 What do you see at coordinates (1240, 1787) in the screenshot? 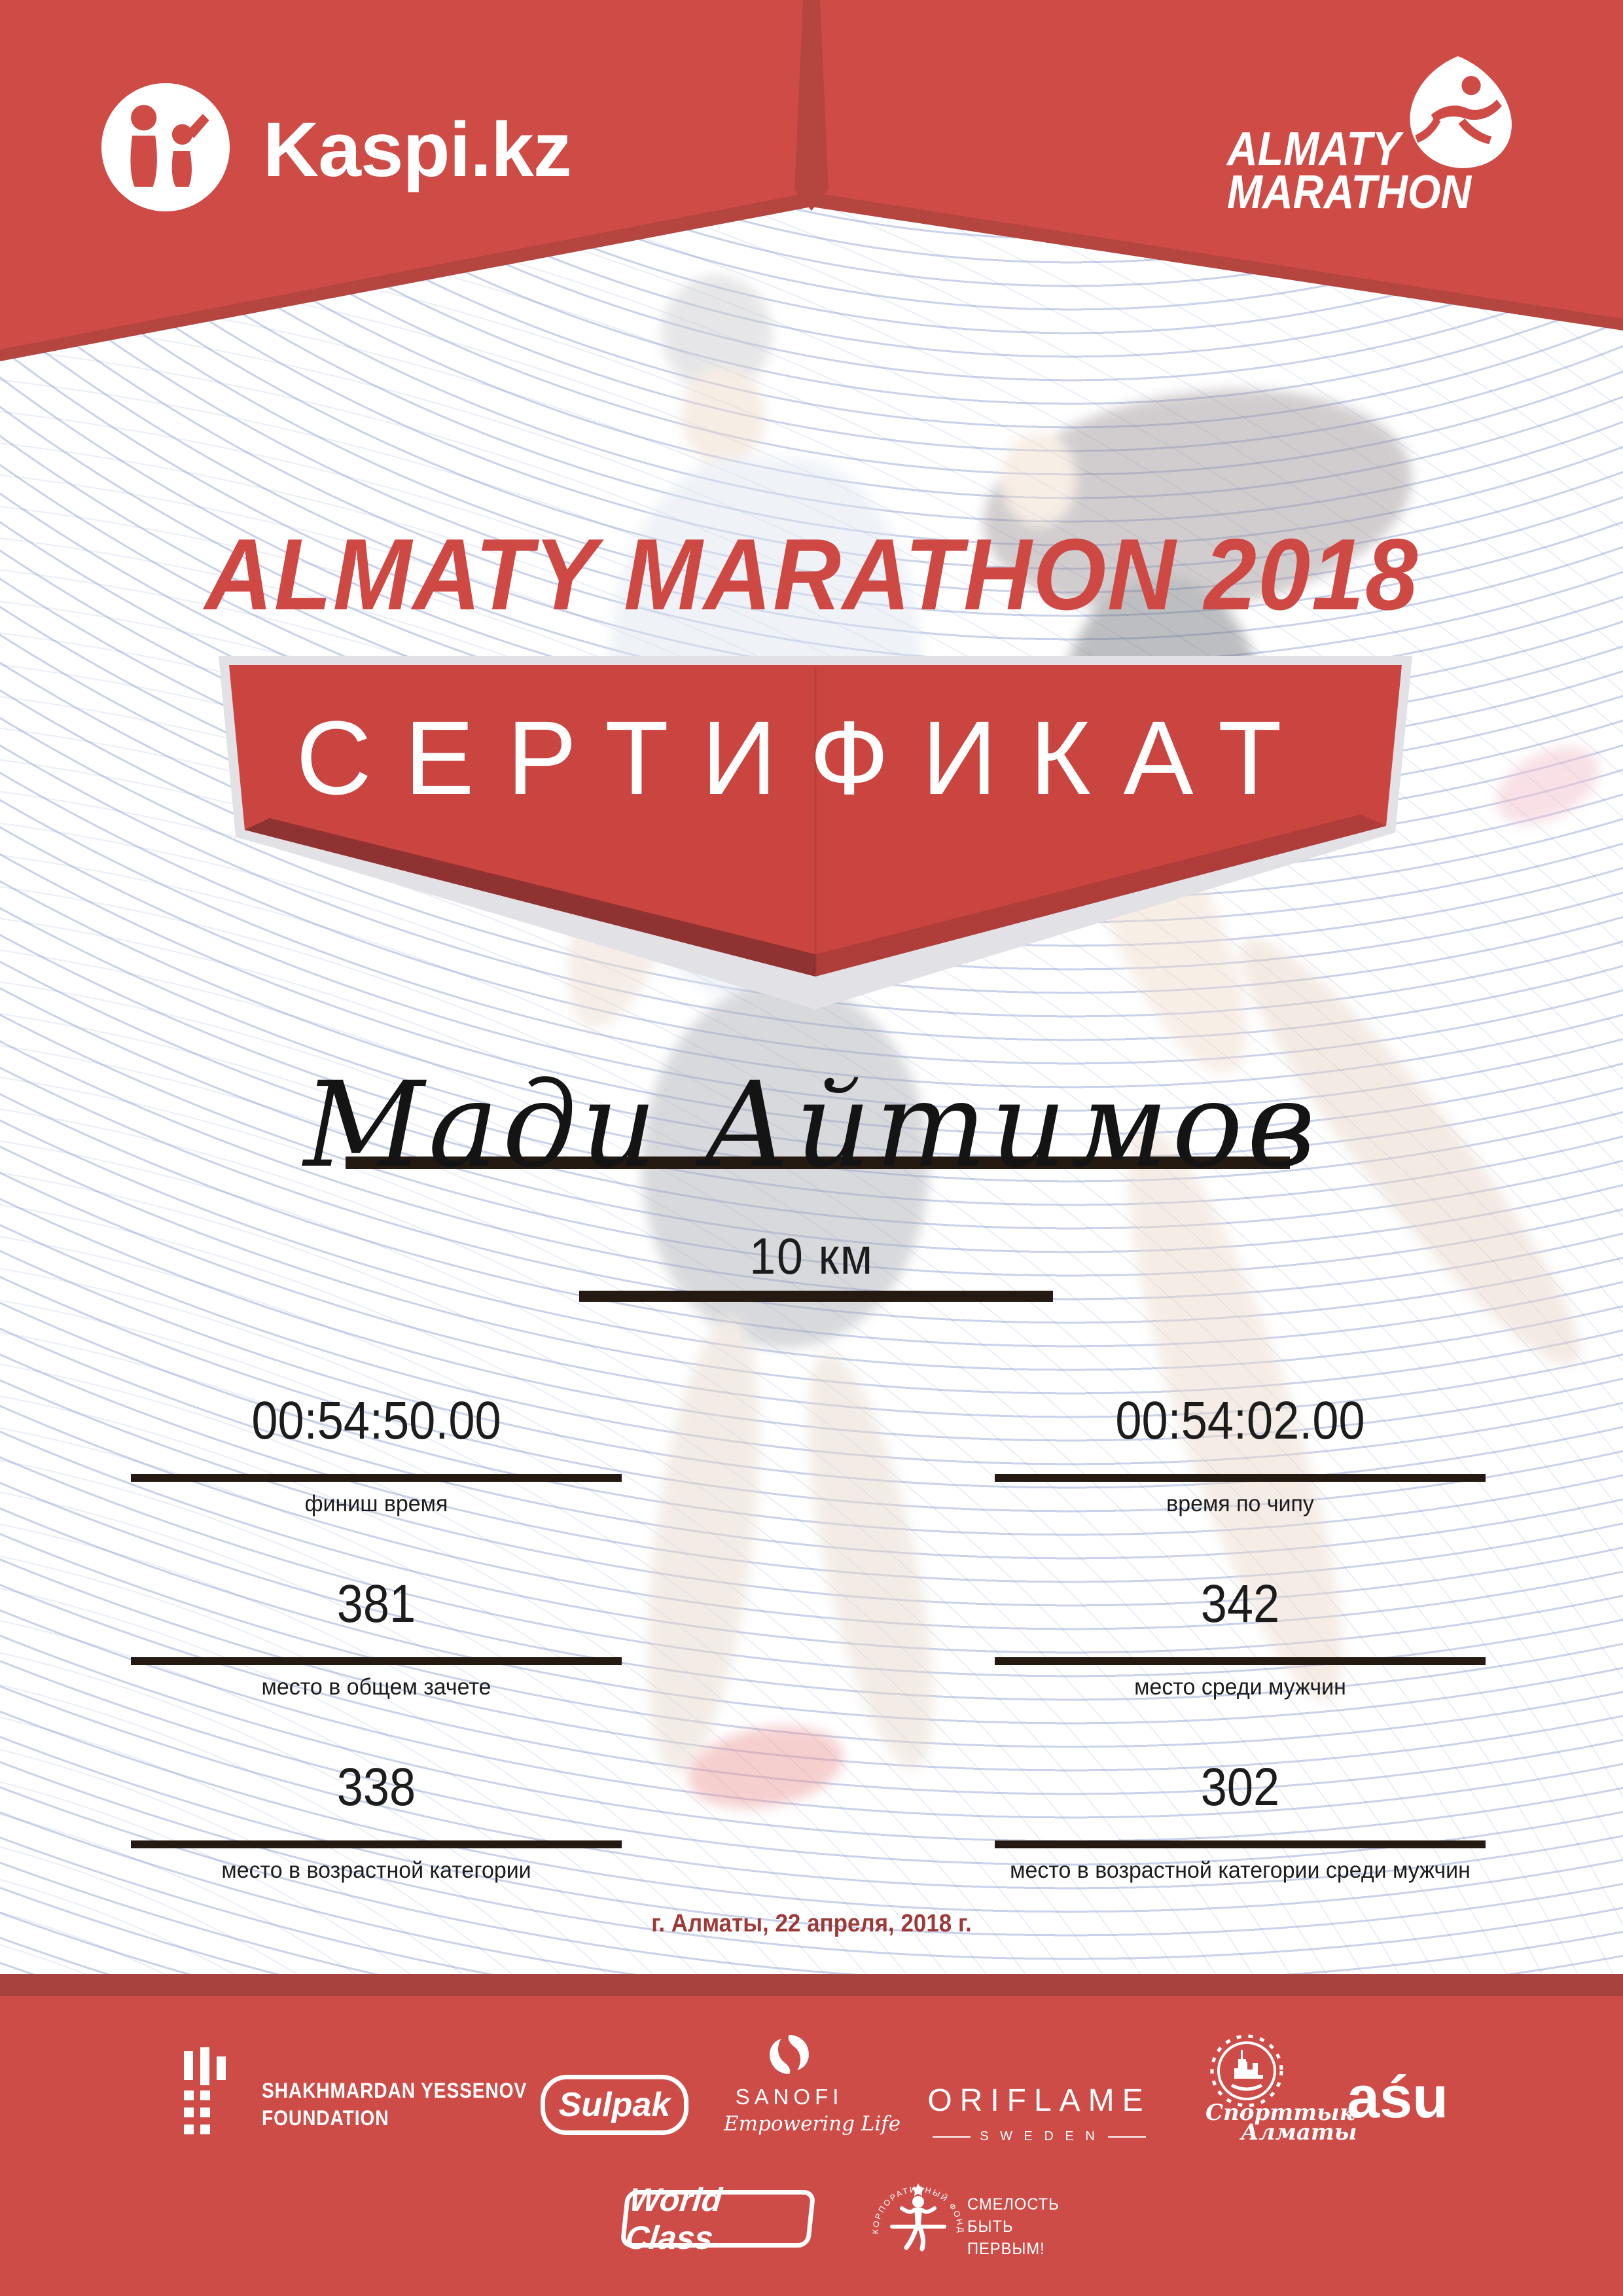
I see `stat-value: 302` at bounding box center [1240, 1787].